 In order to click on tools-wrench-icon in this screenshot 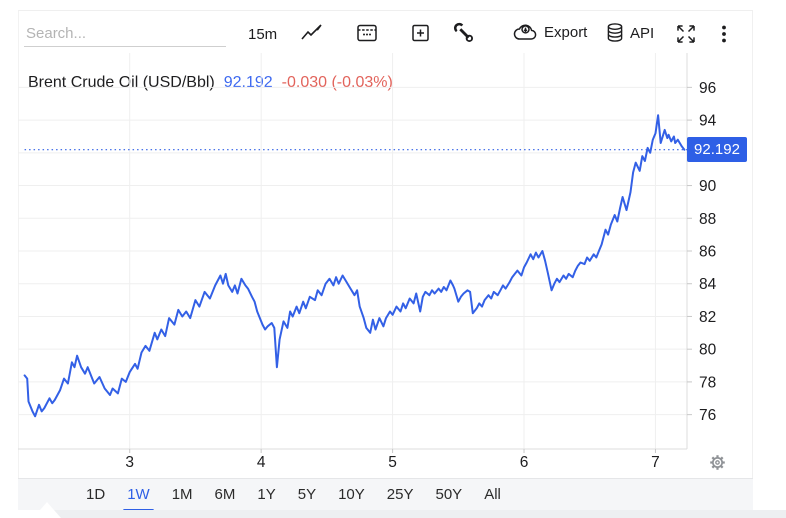, I will do `click(464, 33)`.